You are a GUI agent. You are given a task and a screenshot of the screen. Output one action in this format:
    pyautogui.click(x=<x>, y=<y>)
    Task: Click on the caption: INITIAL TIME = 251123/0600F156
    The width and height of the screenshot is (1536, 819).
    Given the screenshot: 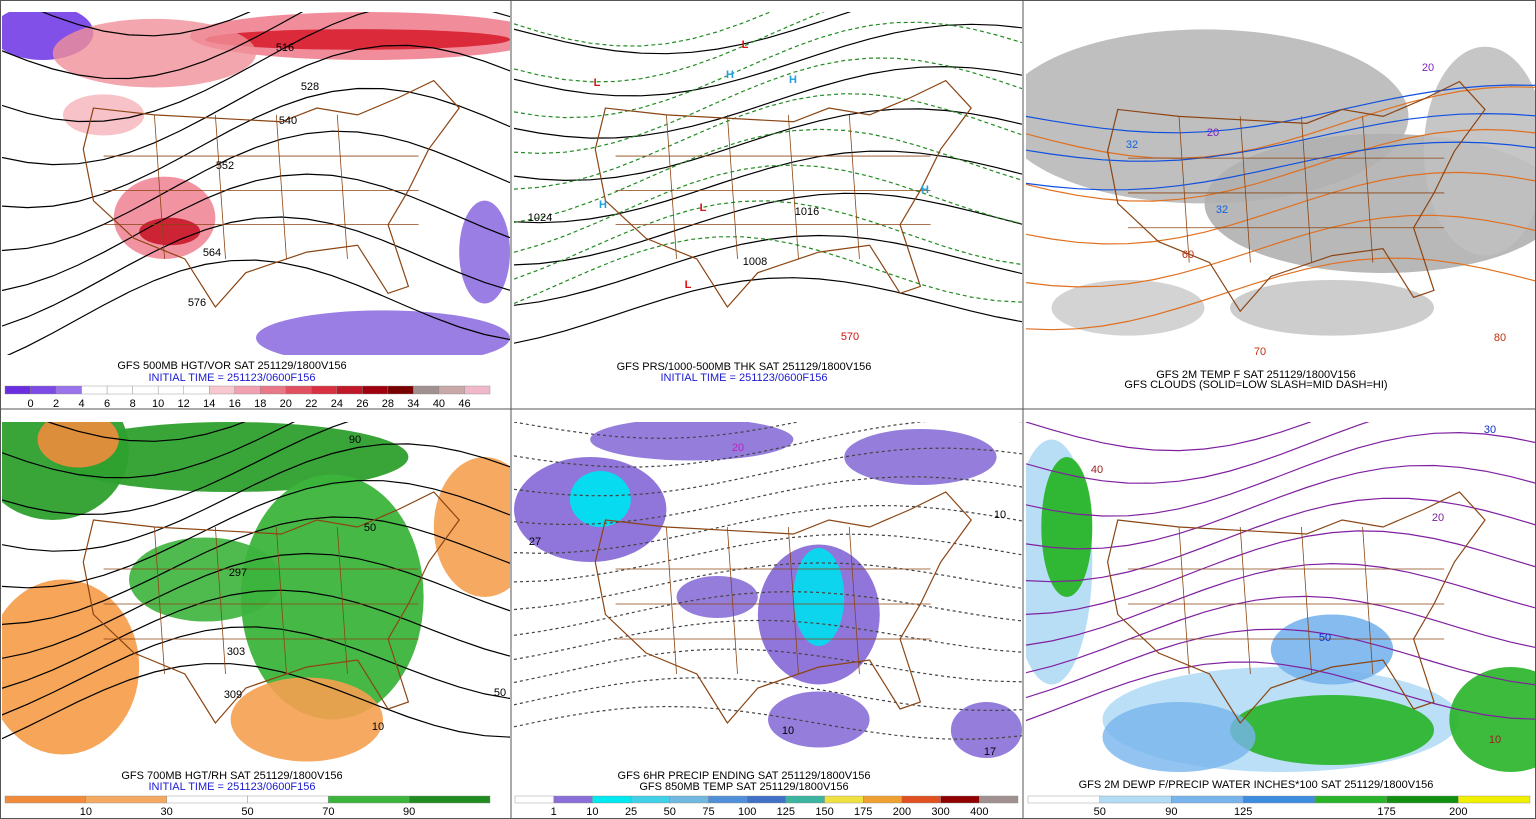 What is the action you would take?
    pyautogui.click(x=743, y=378)
    